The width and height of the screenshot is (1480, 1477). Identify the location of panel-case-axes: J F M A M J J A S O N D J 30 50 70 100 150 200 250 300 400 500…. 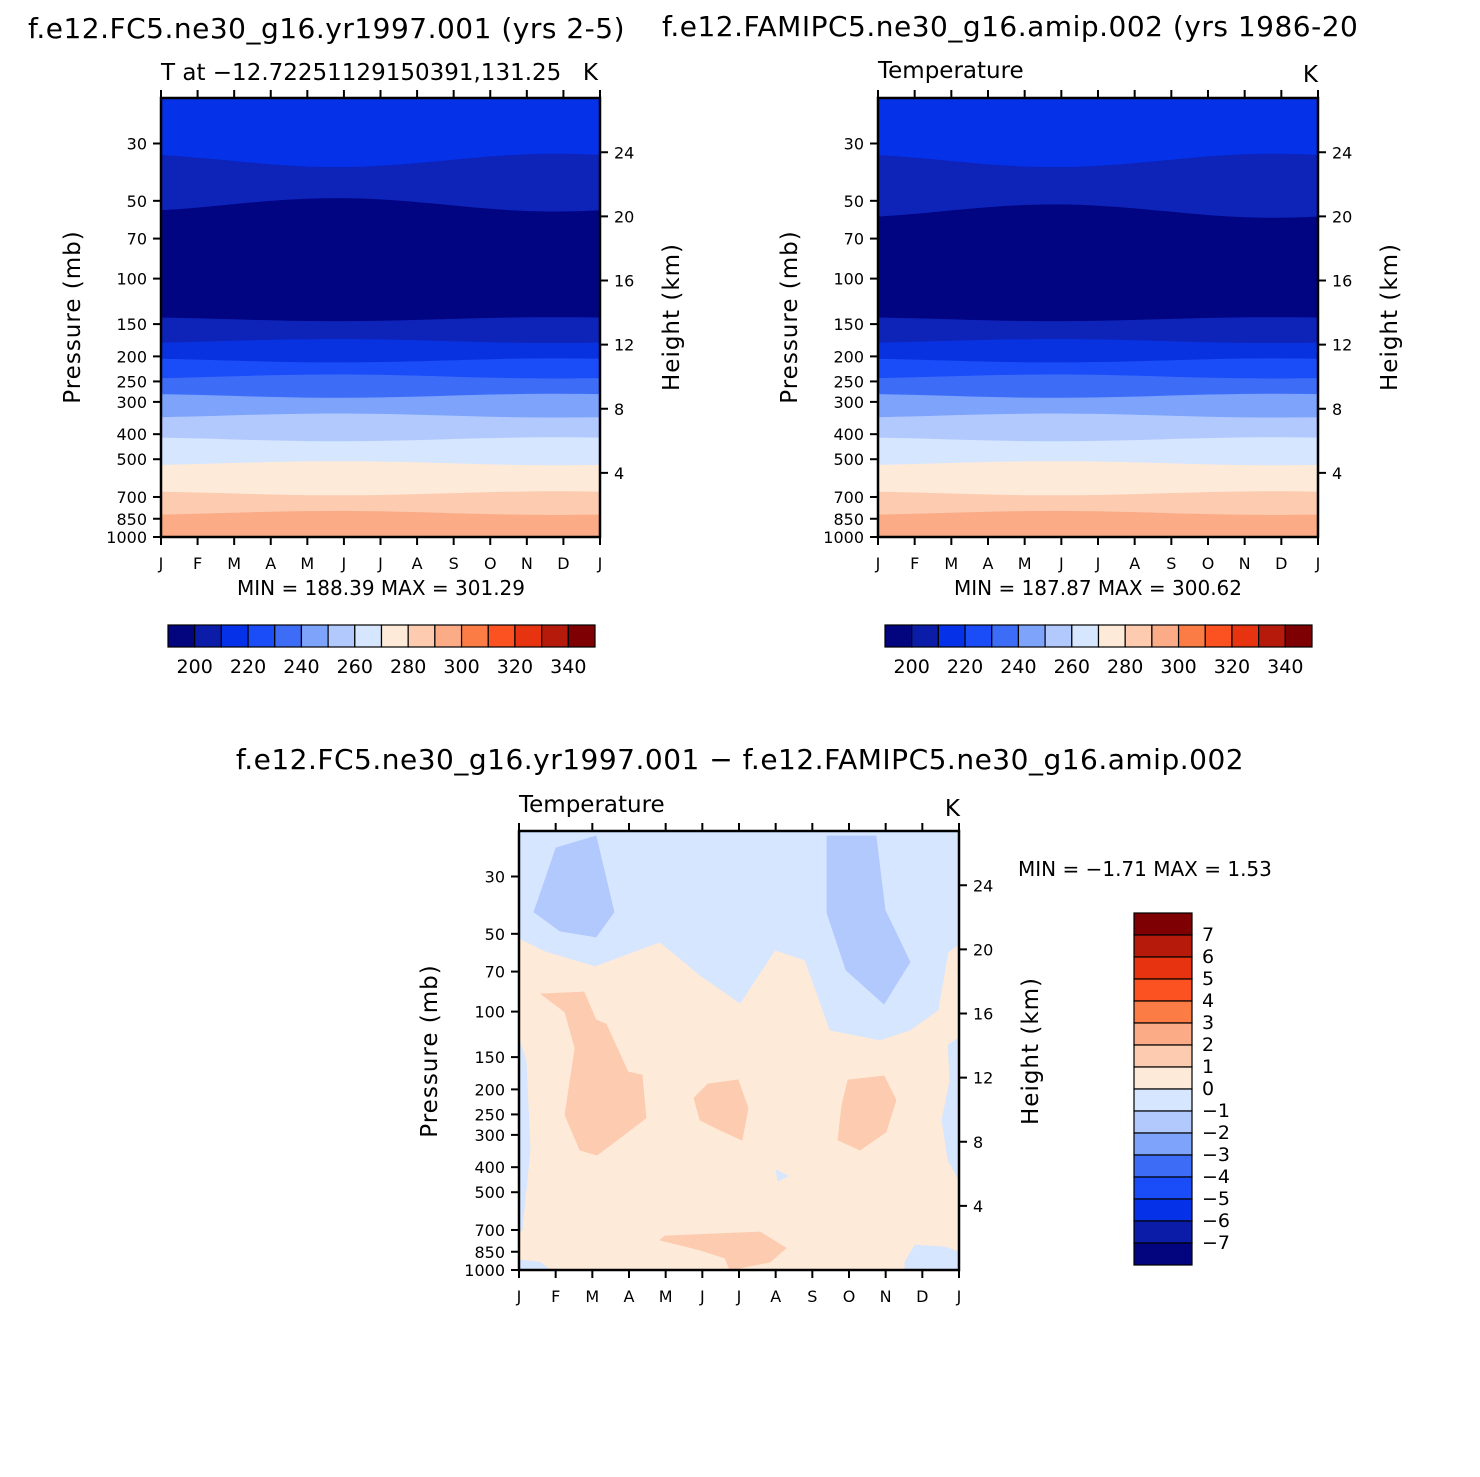
(370, 331).